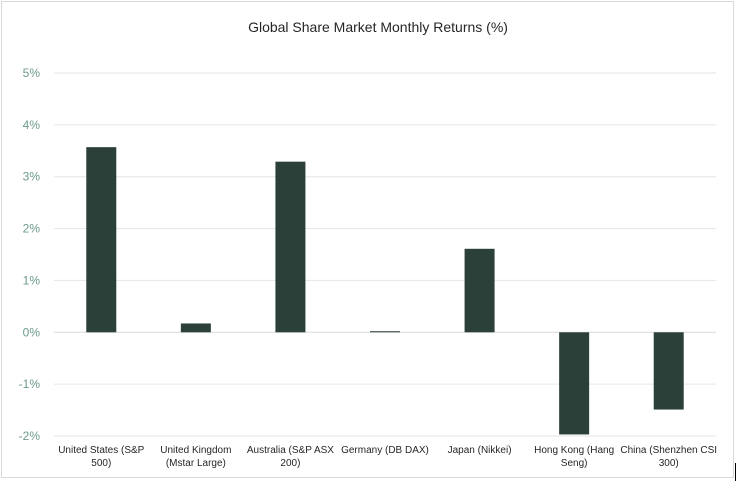  I want to click on x-tick-label: United States (S&P 500), so click(101, 457).